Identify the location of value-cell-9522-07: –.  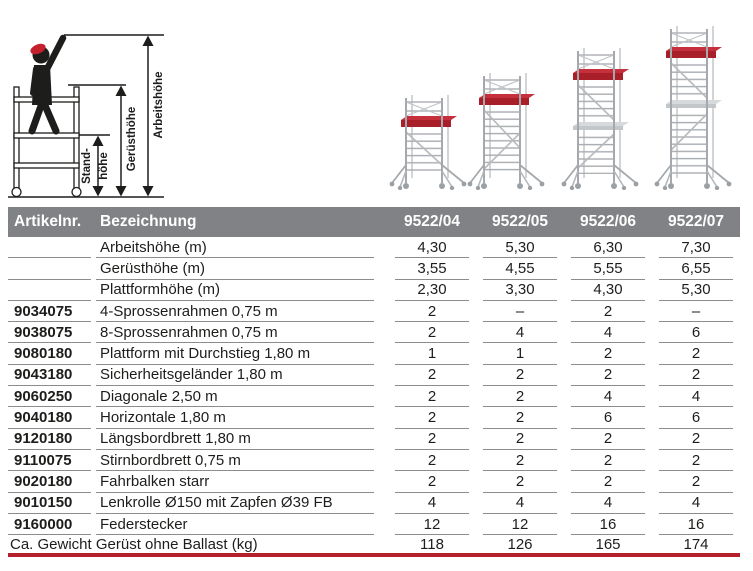
(696, 312).